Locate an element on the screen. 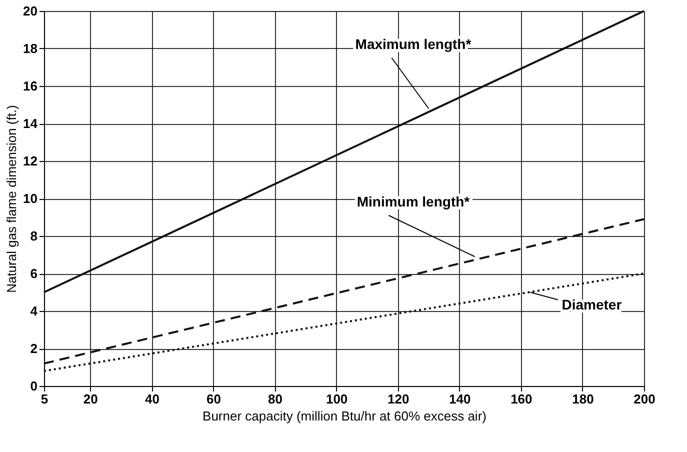 This screenshot has width=687, height=452. y-tick-label: 20 is located at coordinates (30, 11).